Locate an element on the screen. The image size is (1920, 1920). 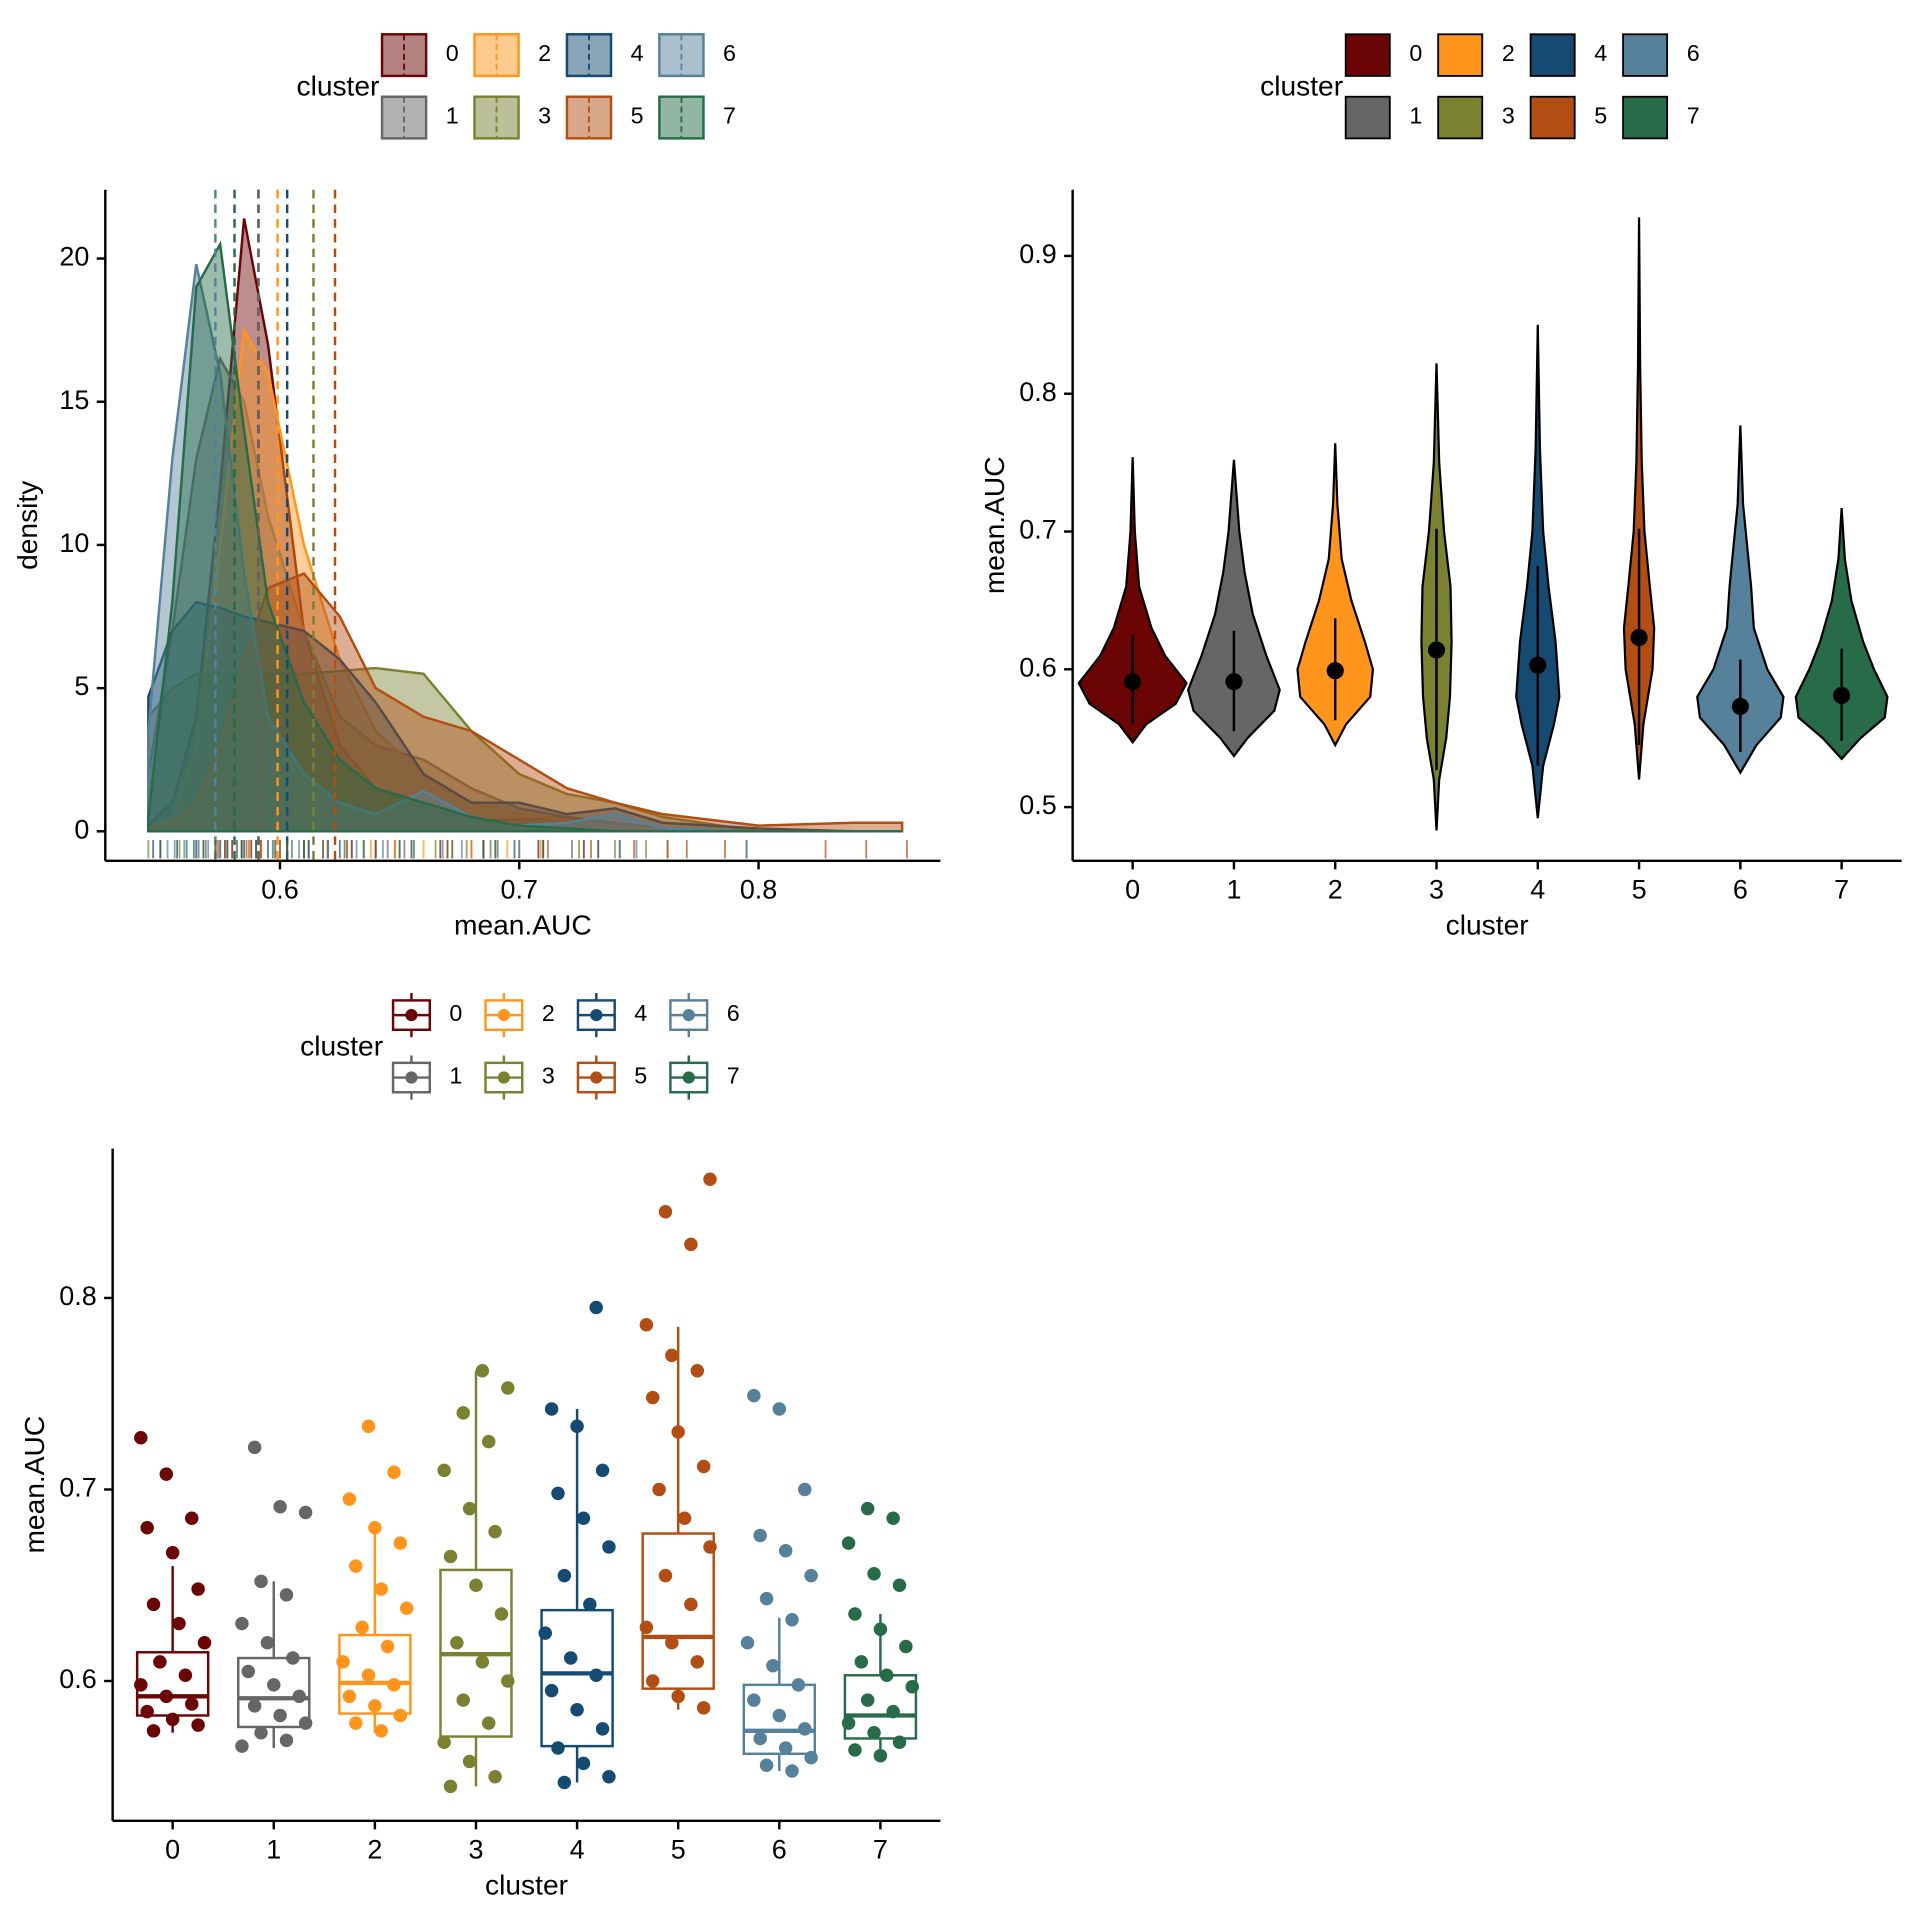
x-tick-label: 4 is located at coordinates (1537, 890).